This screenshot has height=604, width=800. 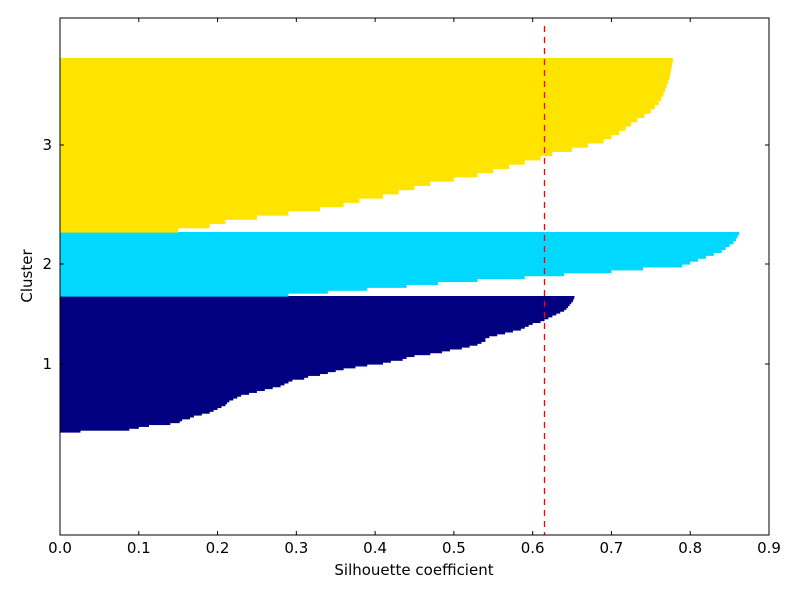 I want to click on x-tick-label: 0.4, so click(x=375, y=548).